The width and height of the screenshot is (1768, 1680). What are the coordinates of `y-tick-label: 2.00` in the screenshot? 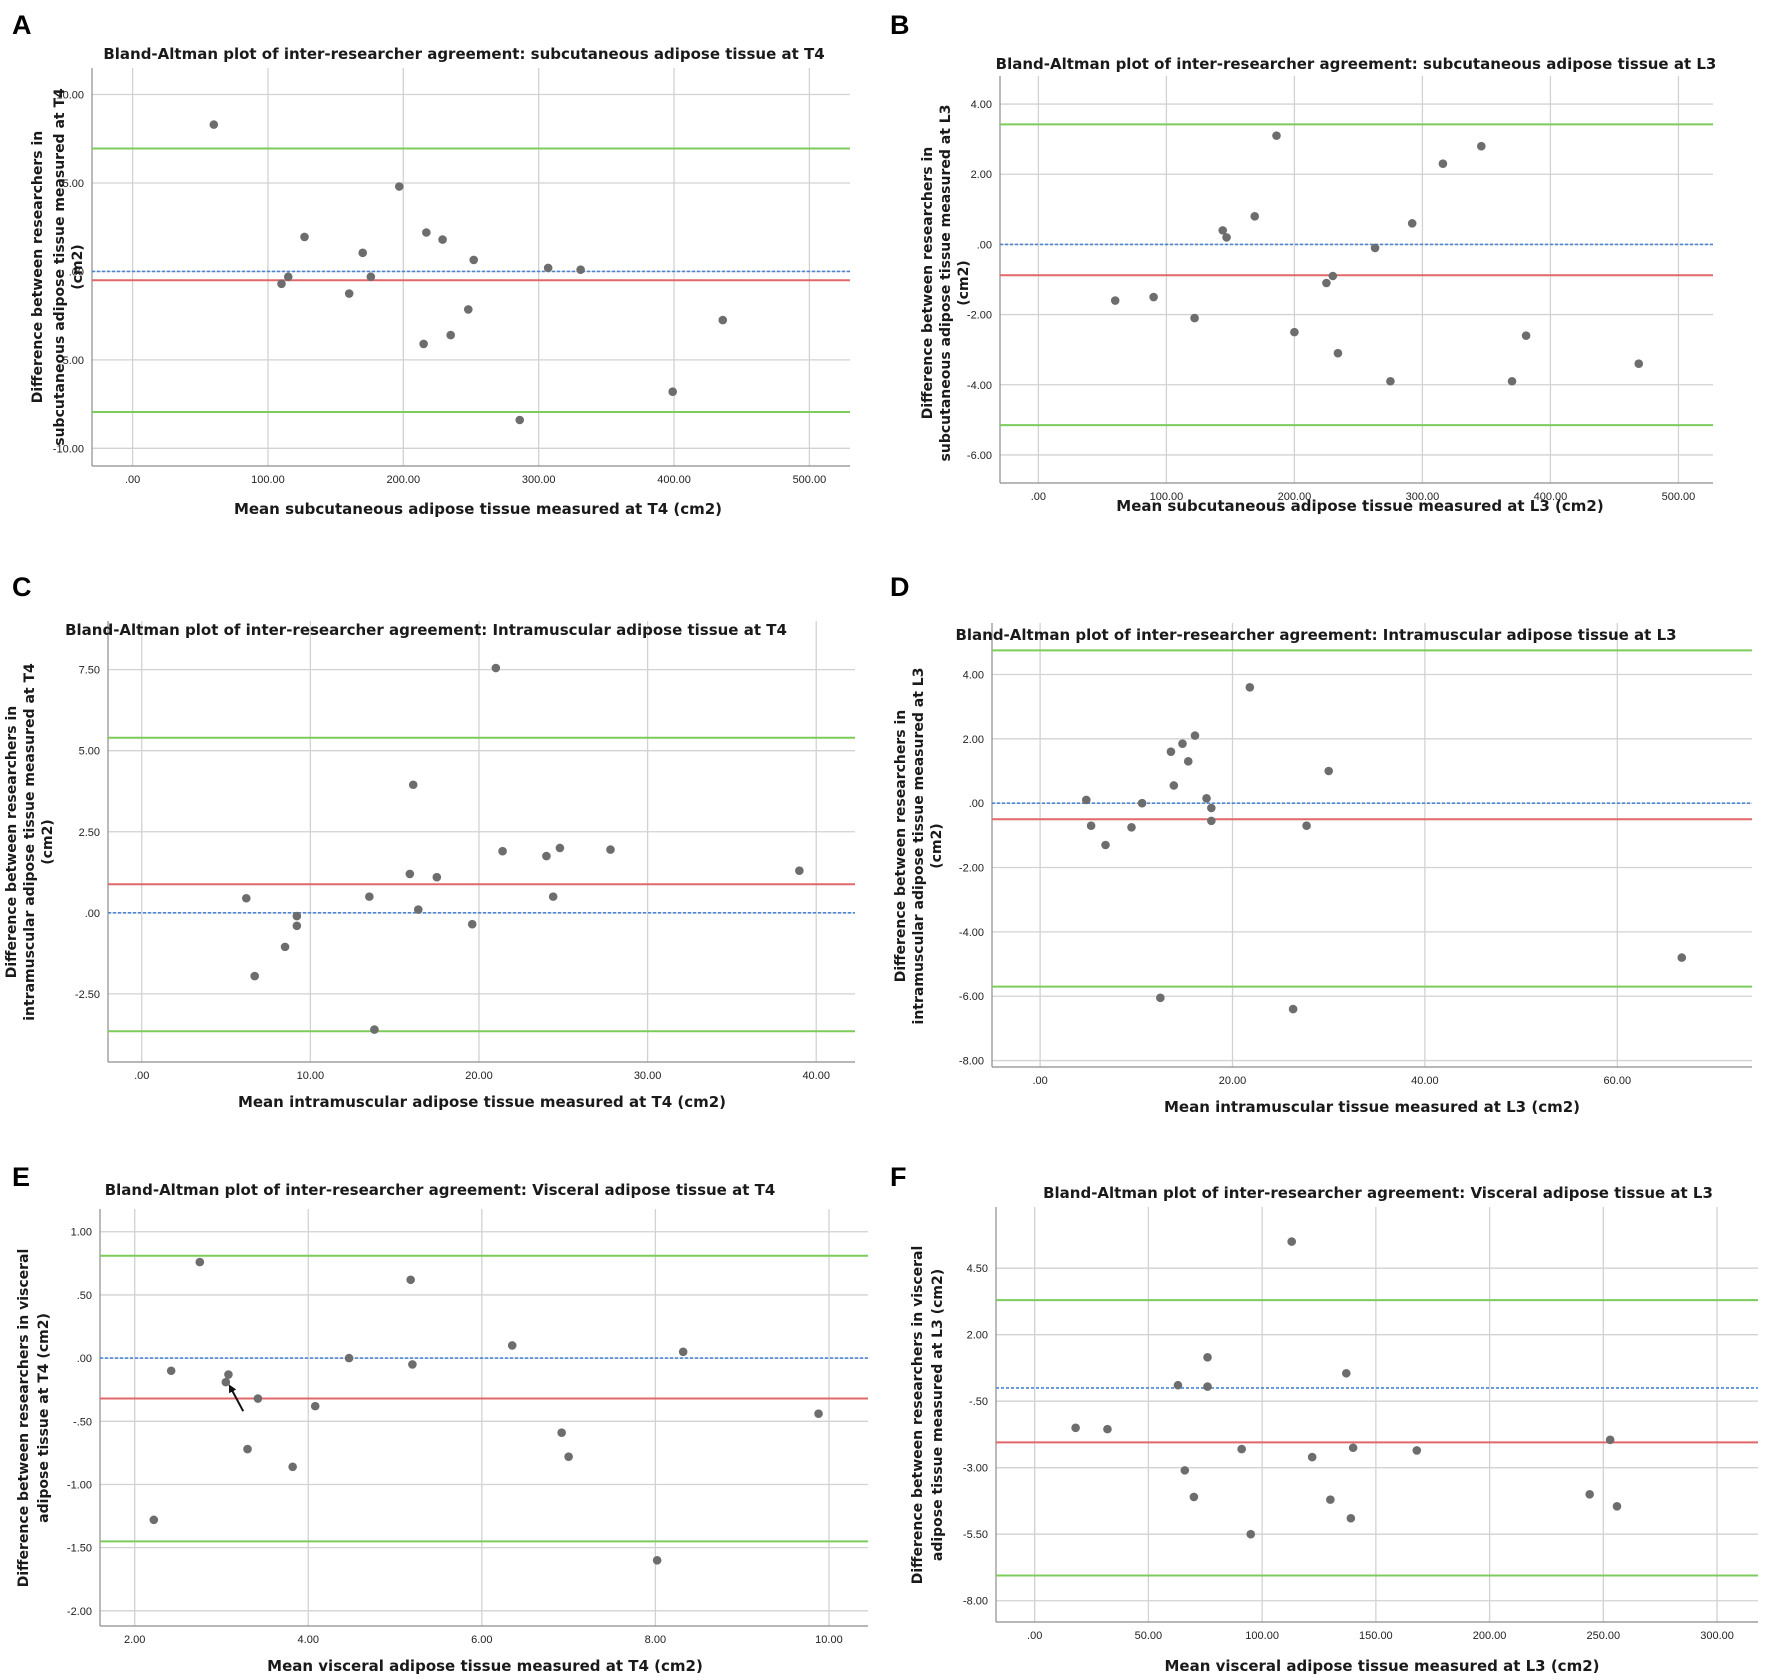 It's located at (973, 740).